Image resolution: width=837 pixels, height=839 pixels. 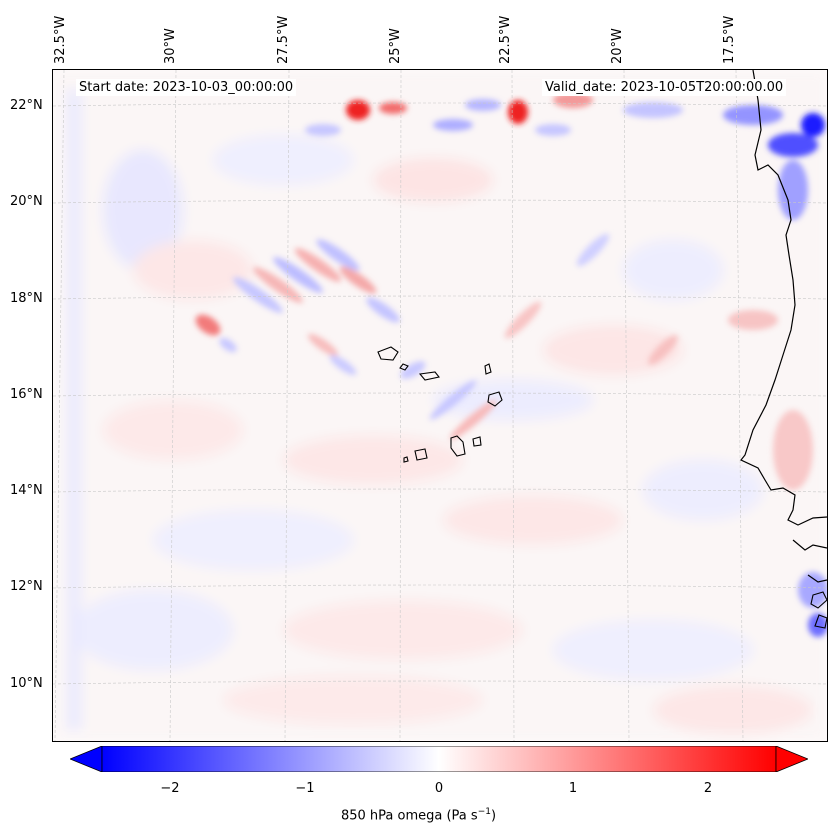 What do you see at coordinates (26, 490) in the screenshot?
I see `lat-label-14n: 14°N` at bounding box center [26, 490].